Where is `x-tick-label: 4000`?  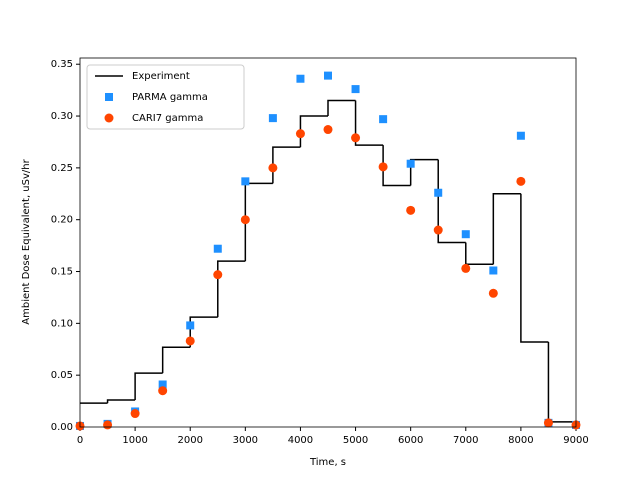
x-tick-label: 4000 is located at coordinates (300, 440).